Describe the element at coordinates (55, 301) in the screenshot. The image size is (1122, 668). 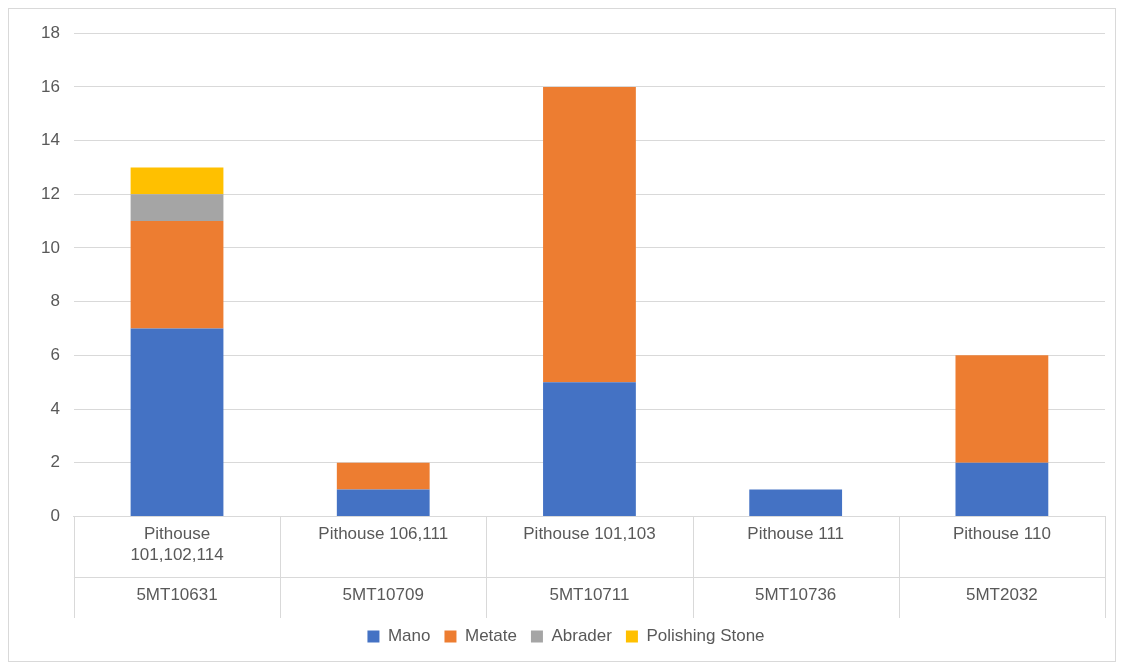
I see `y-tick-label: 8` at that location.